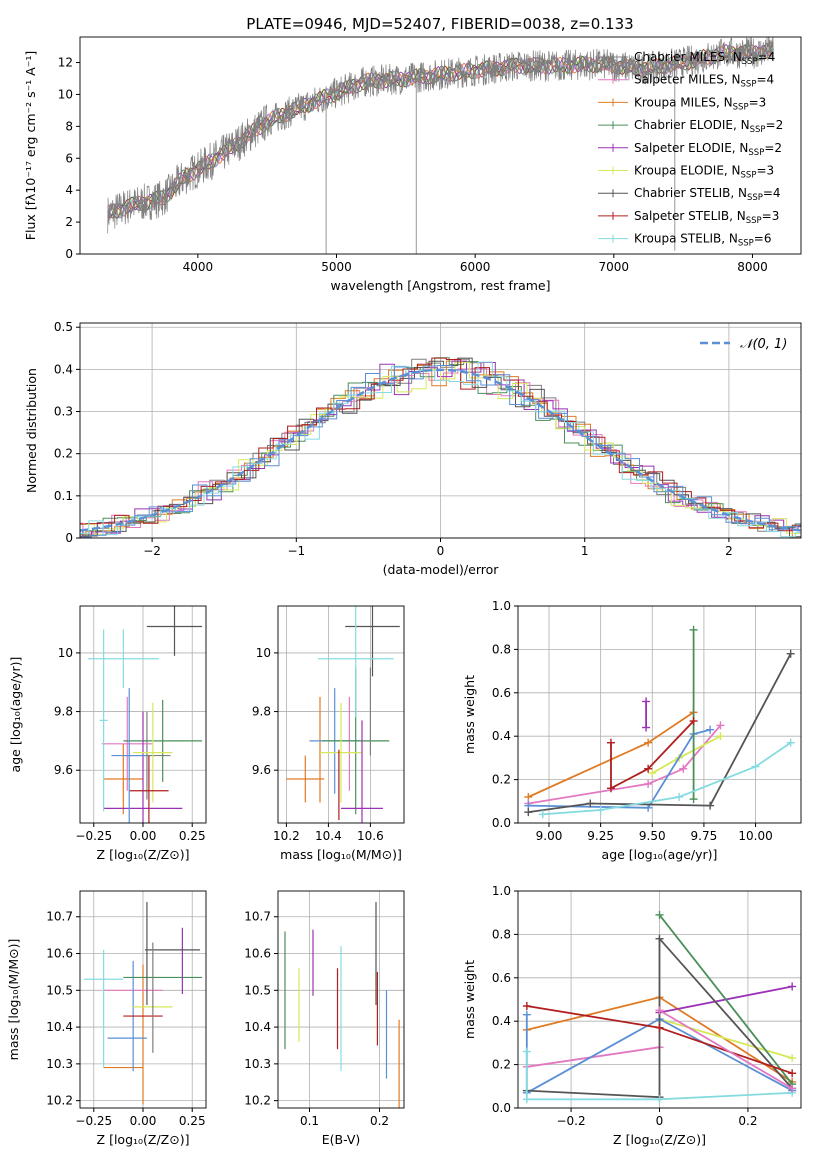 The image size is (819, 1170). What do you see at coordinates (152, 551) in the screenshot?
I see `x-tick-label: −2` at bounding box center [152, 551].